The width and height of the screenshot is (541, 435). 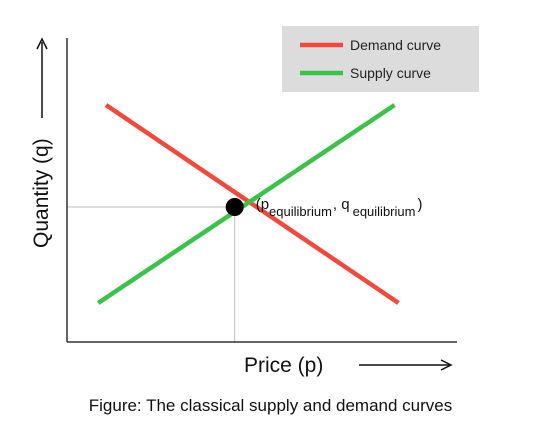 I want to click on legend-label-demand: Demand curve, so click(x=395, y=45).